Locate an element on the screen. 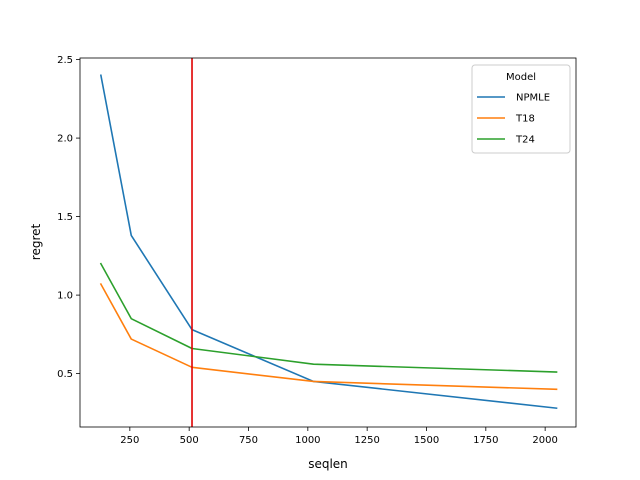 The image size is (640, 480). y-tick-label: 2.0 is located at coordinates (65, 139).